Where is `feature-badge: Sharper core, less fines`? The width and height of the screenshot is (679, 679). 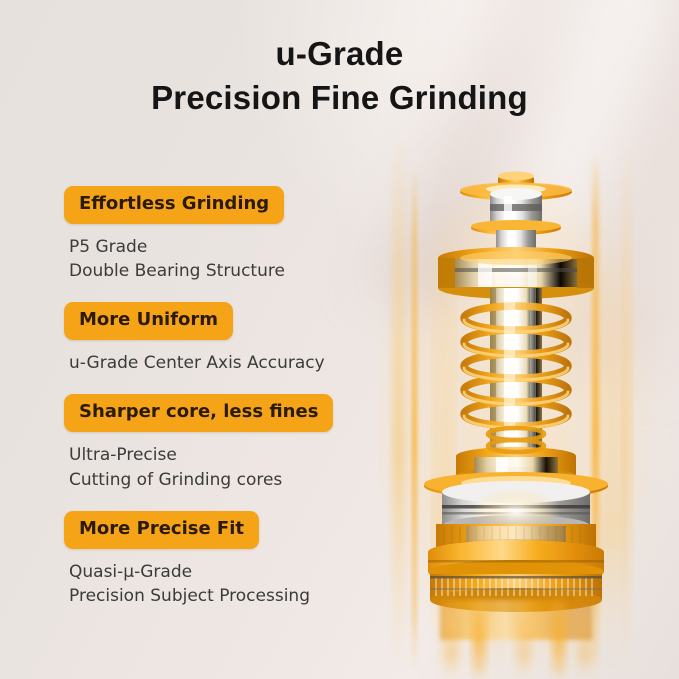
feature-badge: Sharper core, less fines is located at coordinates (199, 413).